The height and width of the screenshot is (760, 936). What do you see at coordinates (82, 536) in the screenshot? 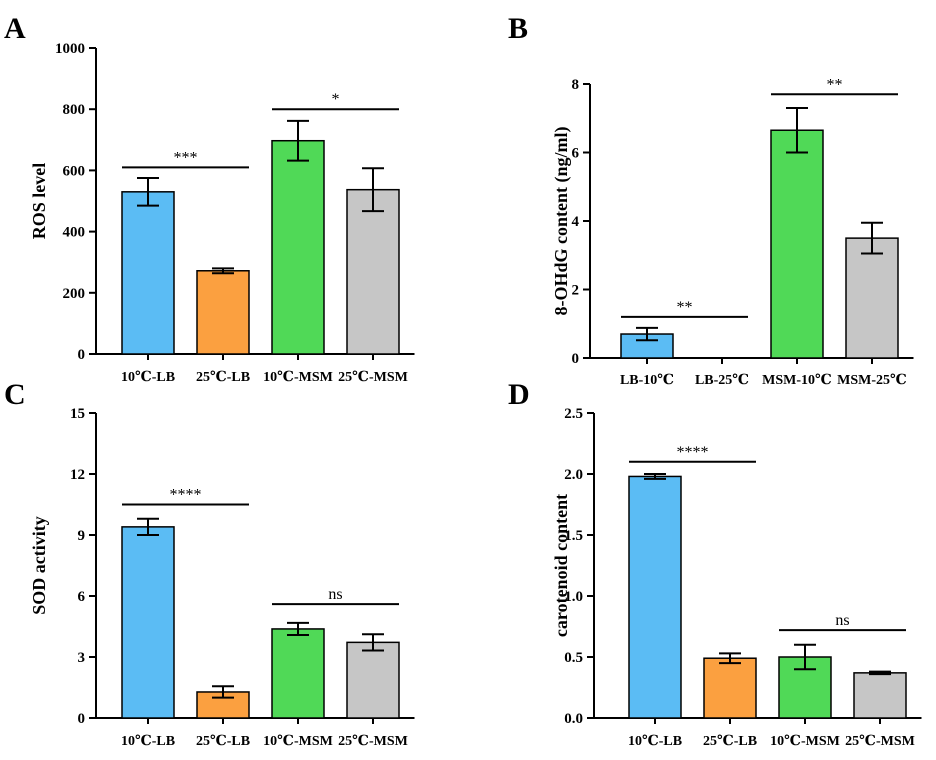
I see `y-tick-label: 9` at bounding box center [82, 536].